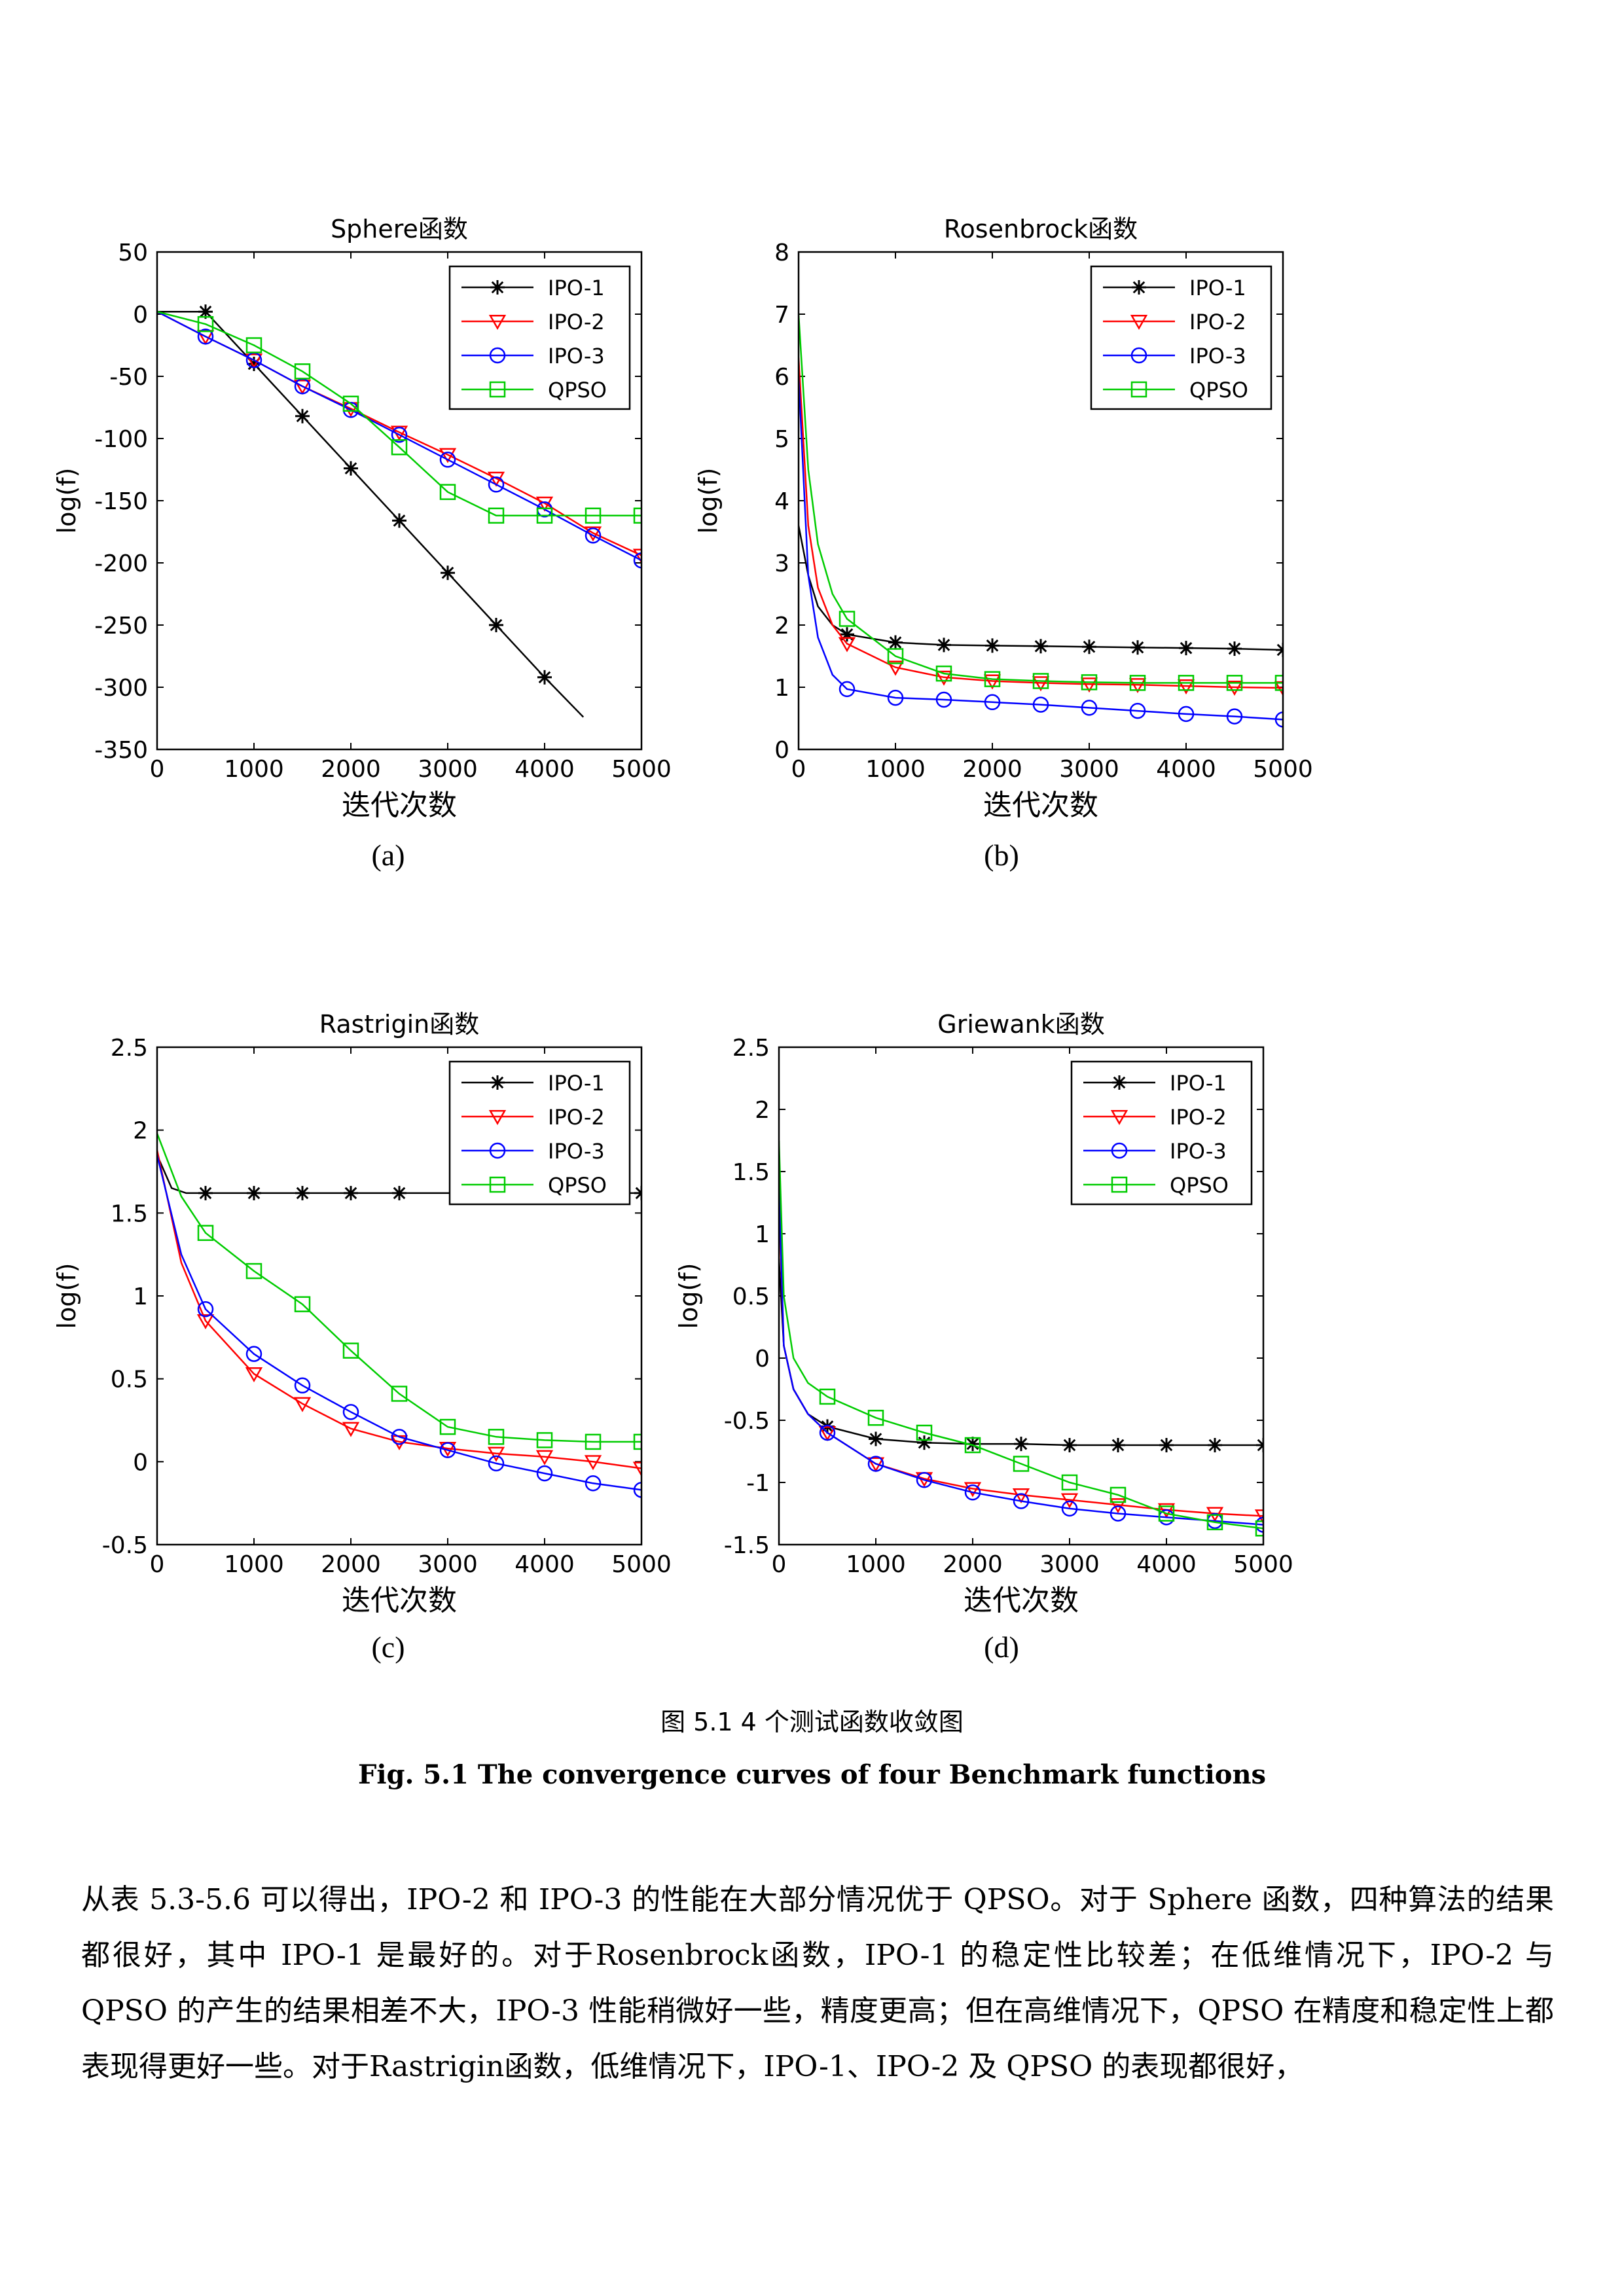 The image size is (1624, 2296). Describe the element at coordinates (577, 390) in the screenshot. I see `legend-label: QPSO` at that location.